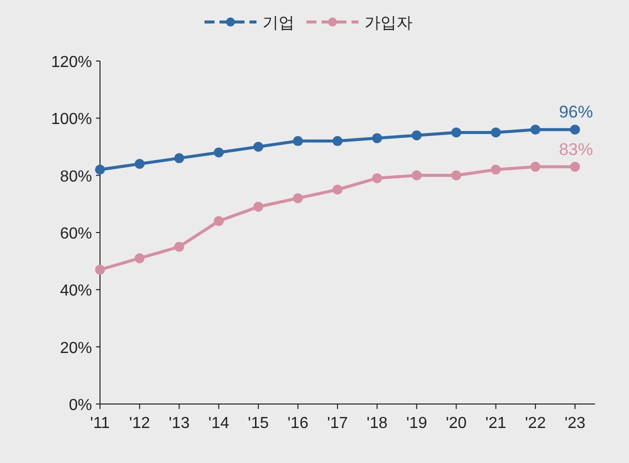 The width and height of the screenshot is (629, 463). I want to click on legend-label: 가입자, so click(388, 23).